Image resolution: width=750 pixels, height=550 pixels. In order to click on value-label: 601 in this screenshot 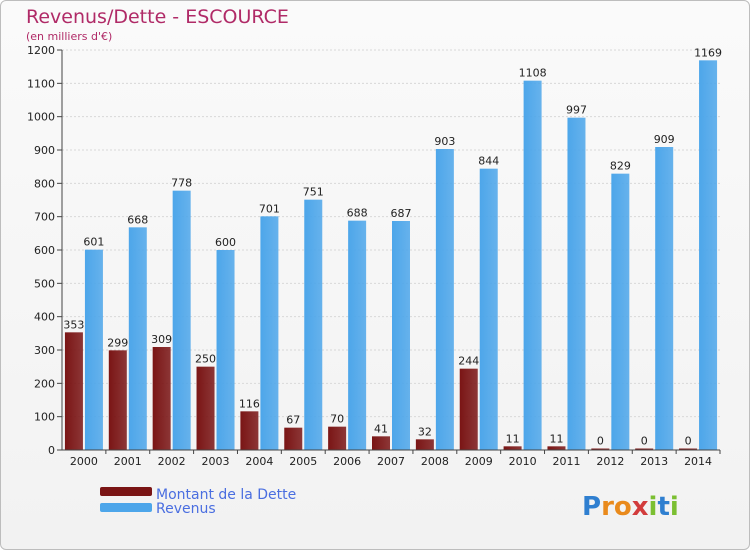, I will do `click(93, 242)`.